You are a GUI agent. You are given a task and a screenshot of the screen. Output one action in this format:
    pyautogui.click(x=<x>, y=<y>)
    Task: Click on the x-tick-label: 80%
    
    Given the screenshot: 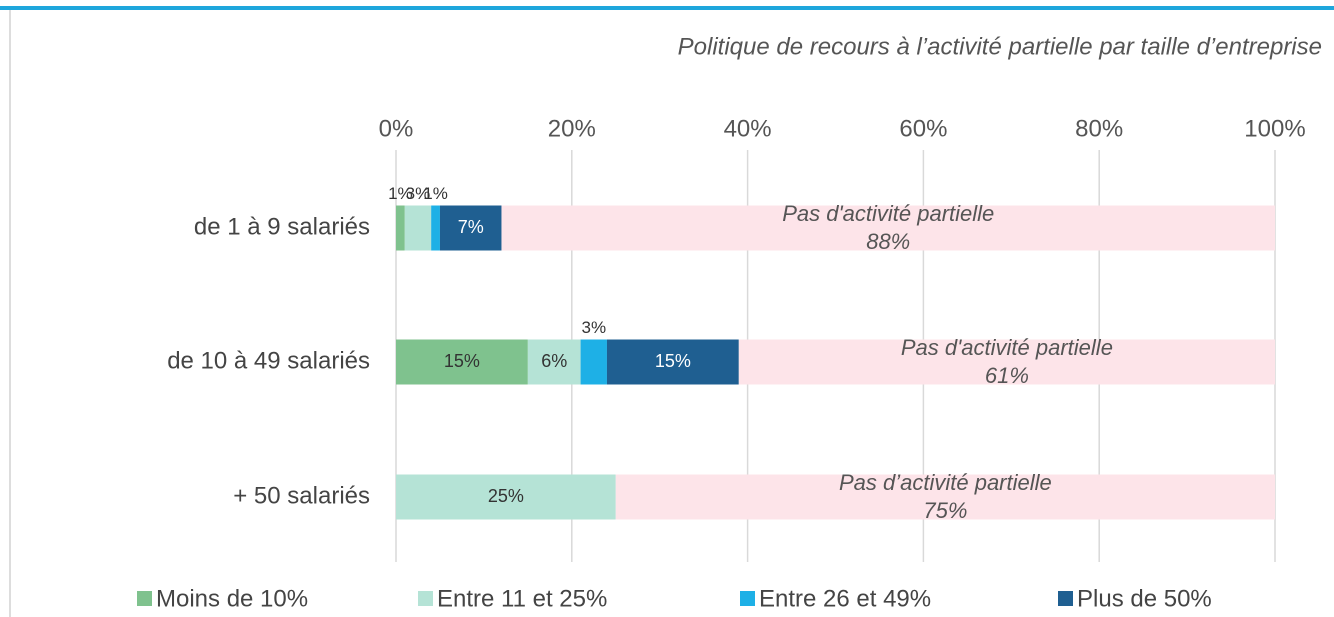 What is the action you would take?
    pyautogui.click(x=1099, y=128)
    